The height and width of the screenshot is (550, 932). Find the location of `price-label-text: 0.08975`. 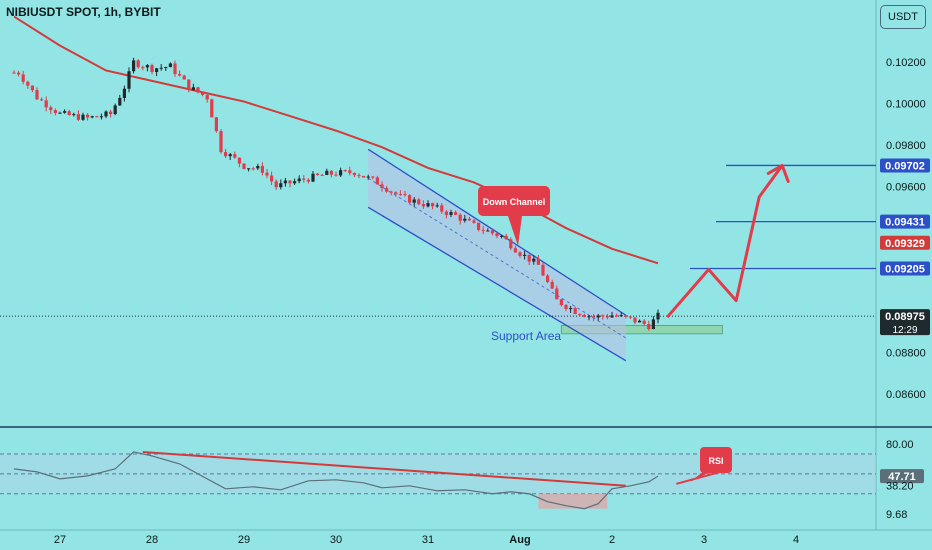

price-label-text: 0.08975 is located at coordinates (905, 317).